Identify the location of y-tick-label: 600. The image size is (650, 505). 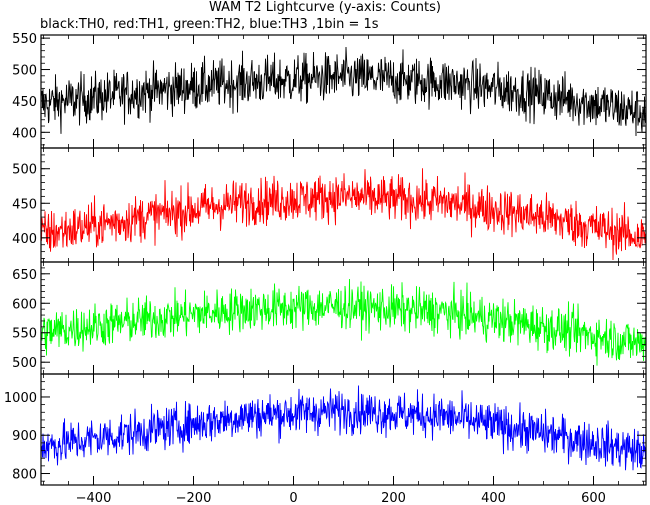
(24, 304).